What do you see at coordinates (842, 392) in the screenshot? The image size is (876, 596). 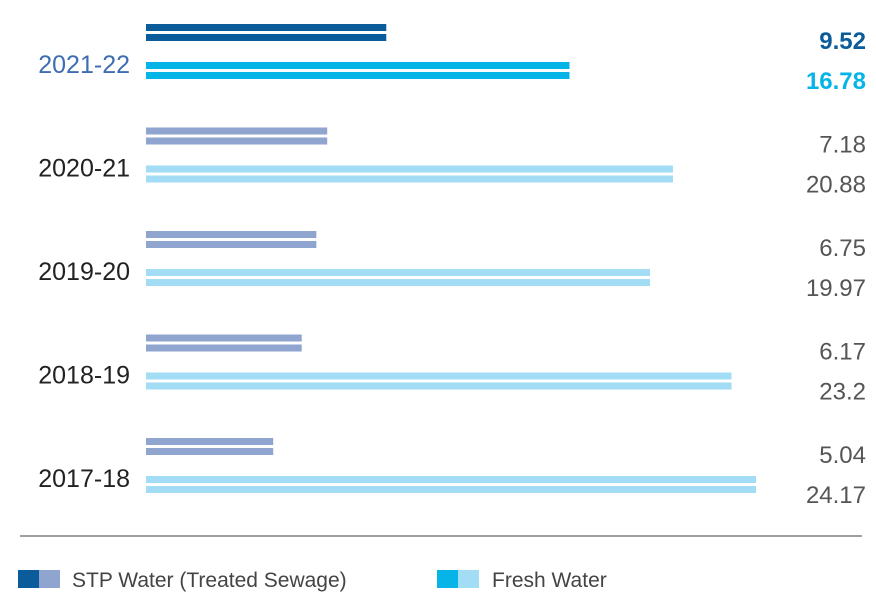 I see `value-label: 23.2` at bounding box center [842, 392].